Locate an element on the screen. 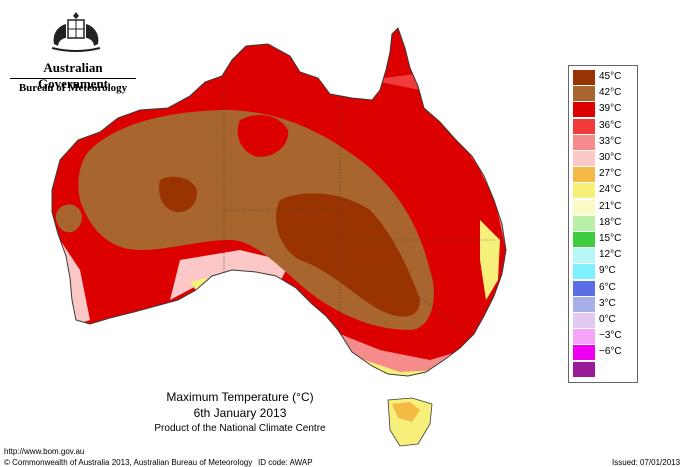 The image size is (680, 467). legend-label: 42°C is located at coordinates (610, 93).